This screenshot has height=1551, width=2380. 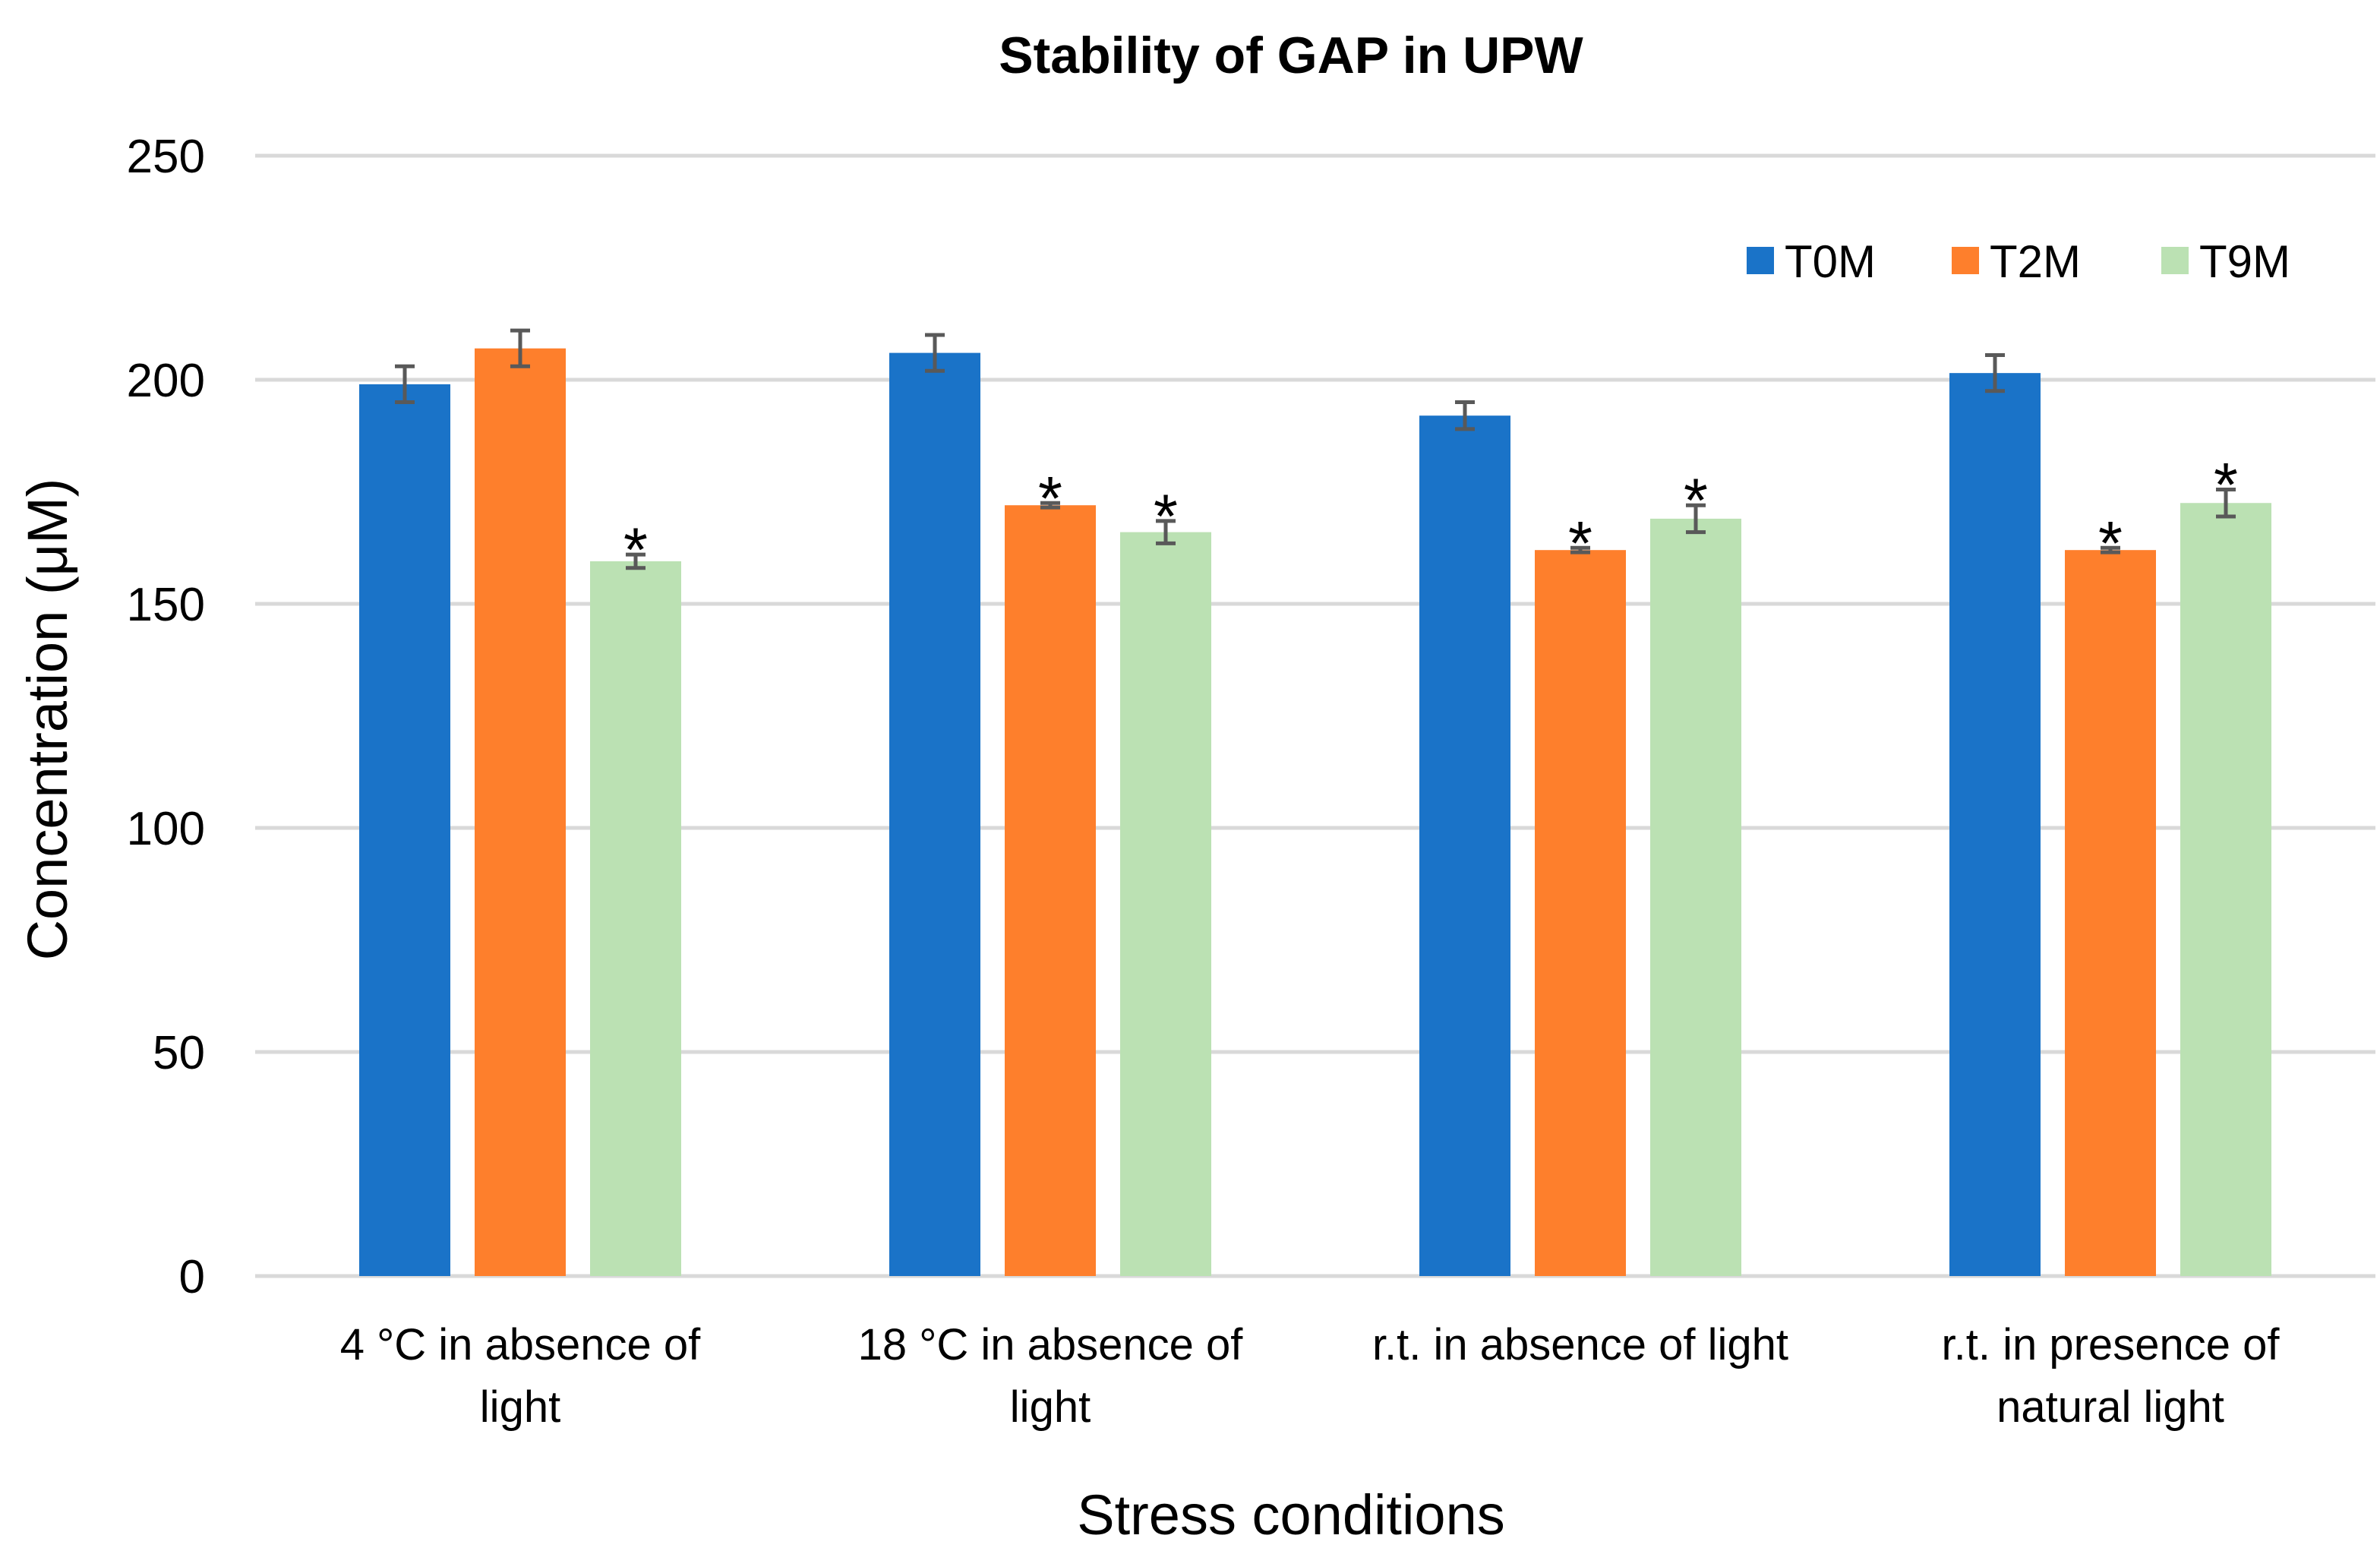 I want to click on y-tick-label: 250, so click(x=166, y=157).